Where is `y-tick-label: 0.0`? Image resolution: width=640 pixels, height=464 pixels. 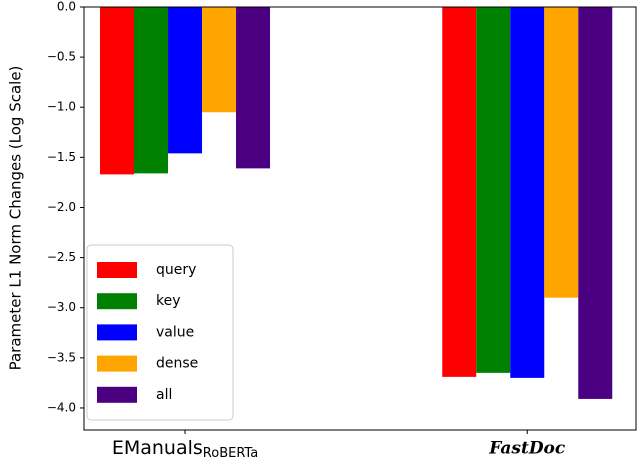 y-tick-label: 0.0 is located at coordinates (66, 7).